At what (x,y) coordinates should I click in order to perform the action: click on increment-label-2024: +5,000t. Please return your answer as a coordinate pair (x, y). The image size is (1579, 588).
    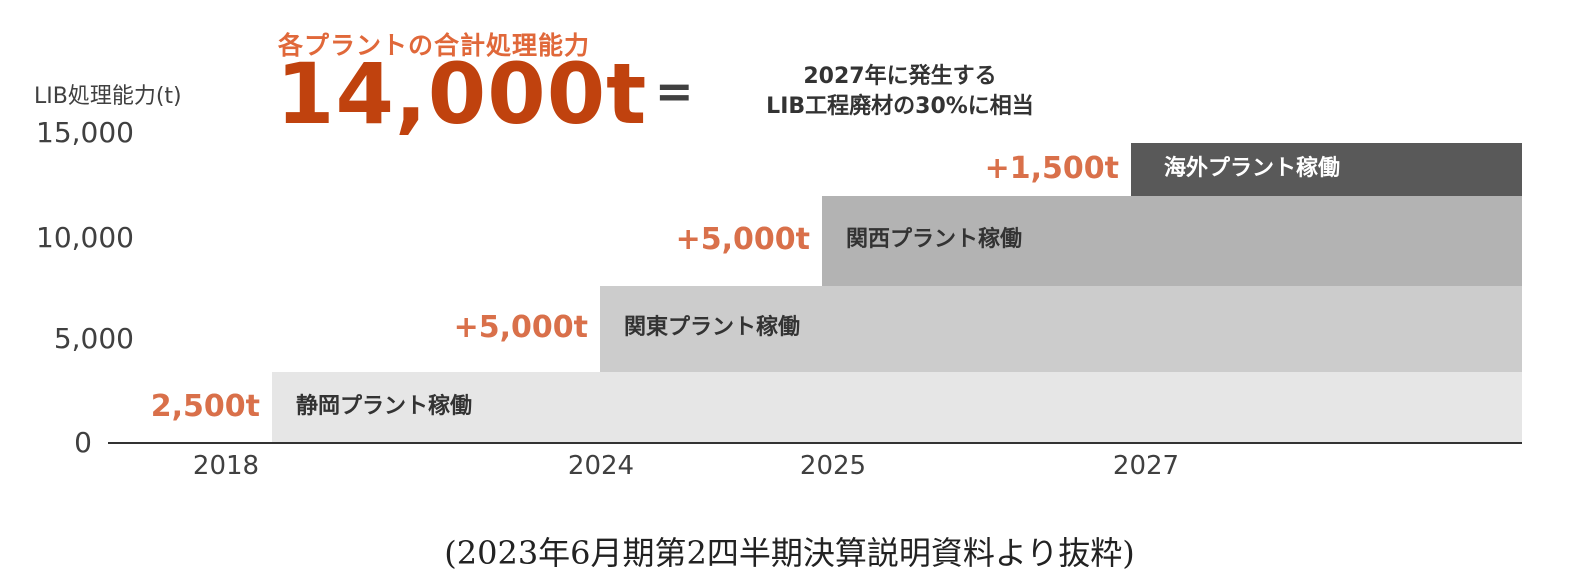
    Looking at the image, I should click on (520, 327).